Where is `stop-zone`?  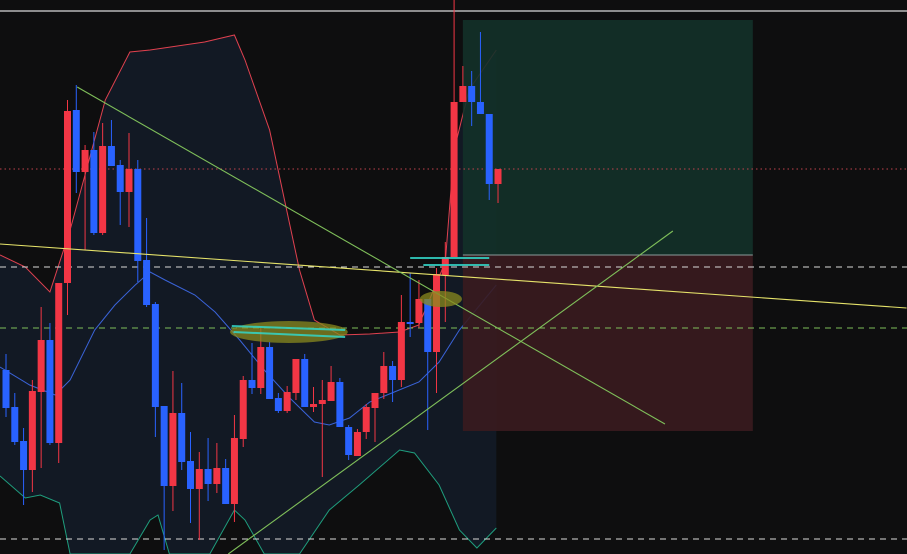
stop-zone is located at coordinates (607, 343).